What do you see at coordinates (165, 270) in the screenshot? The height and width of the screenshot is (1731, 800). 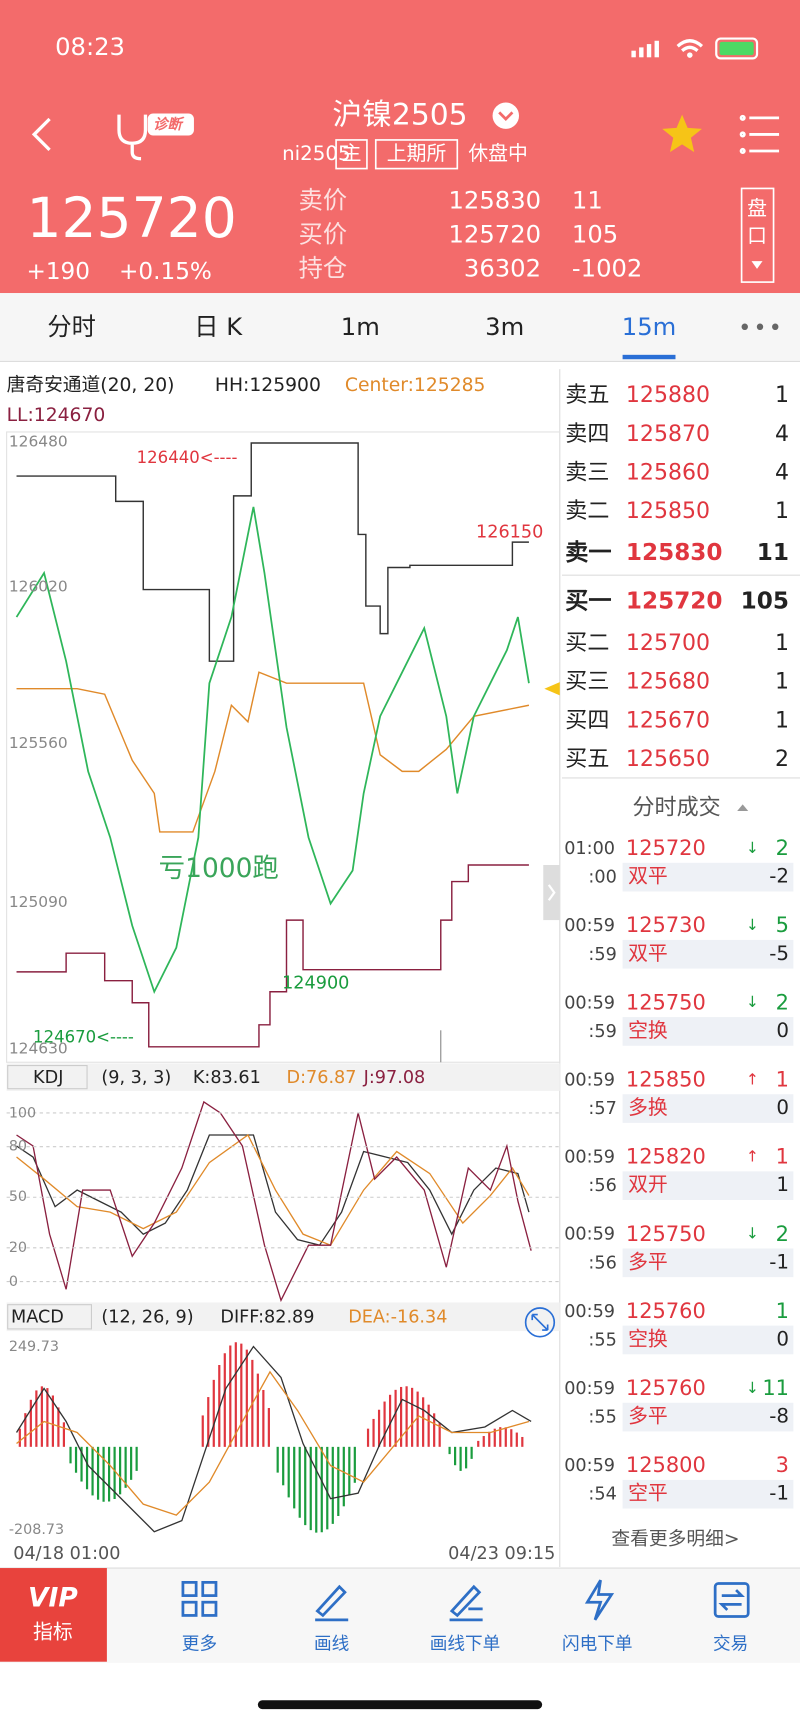 I see `price-change-pct: +0.15%` at bounding box center [165, 270].